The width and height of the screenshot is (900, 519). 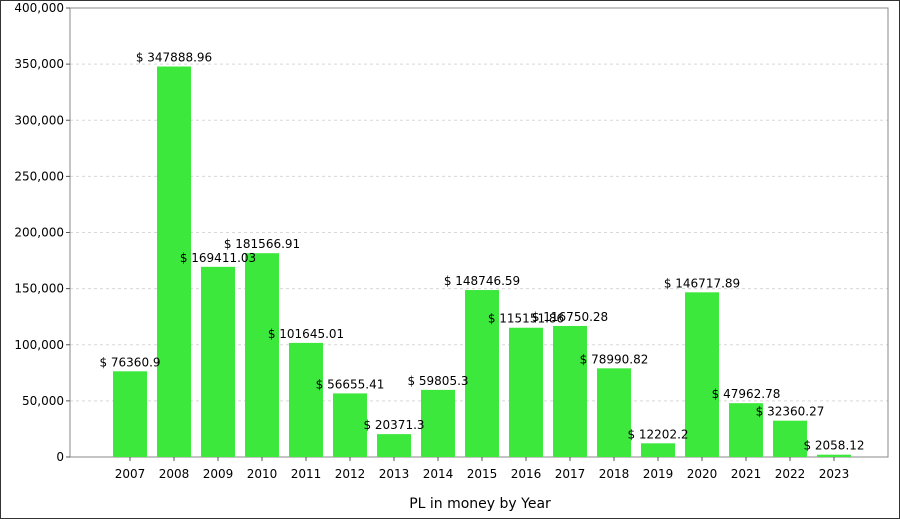 I want to click on bar-2009, so click(x=218, y=361).